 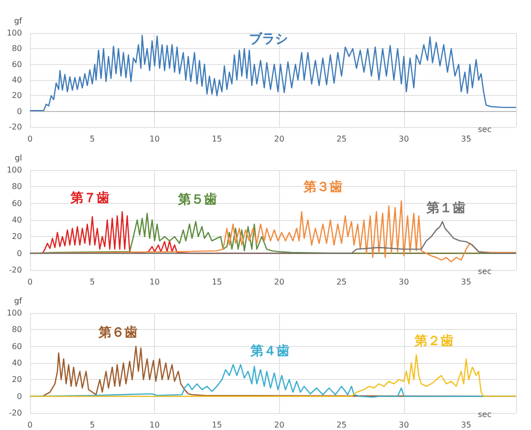 What do you see at coordinates (322, 187) in the screenshot?
I see `series-label: 第３歯` at bounding box center [322, 187].